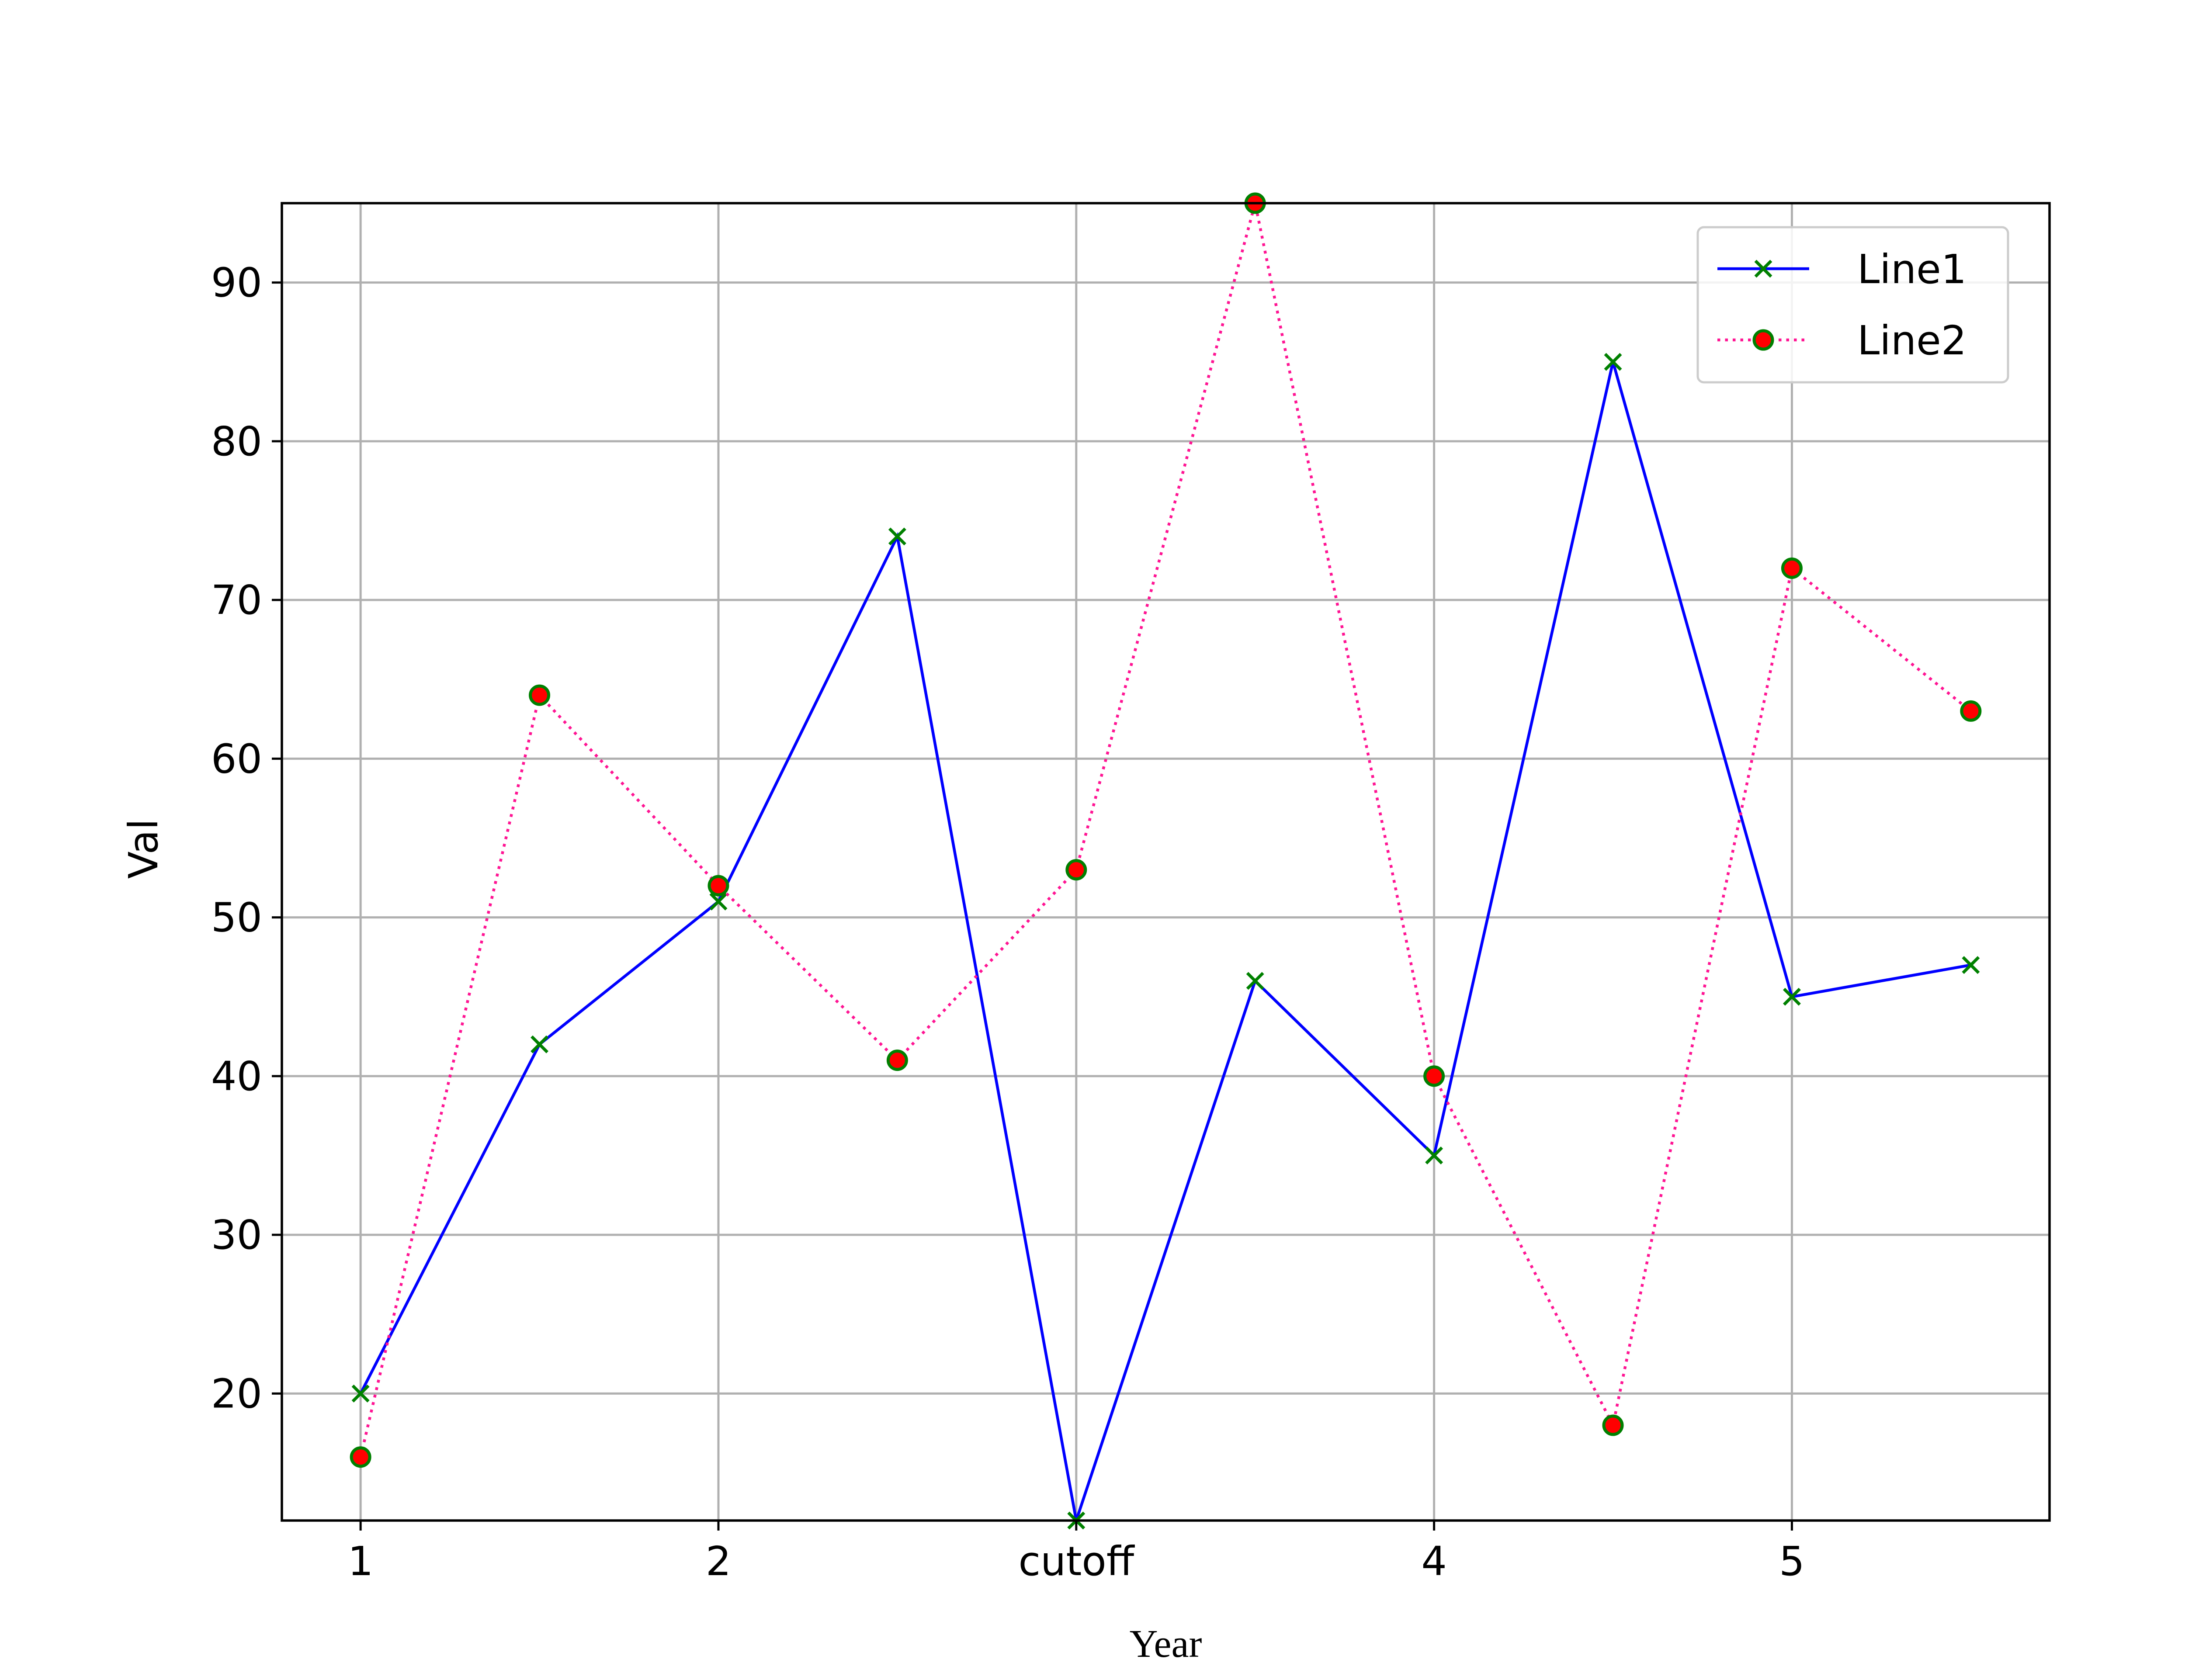 The width and height of the screenshot is (2185, 1680). Describe the element at coordinates (236, 1076) in the screenshot. I see `y-tick-label: 40` at that location.